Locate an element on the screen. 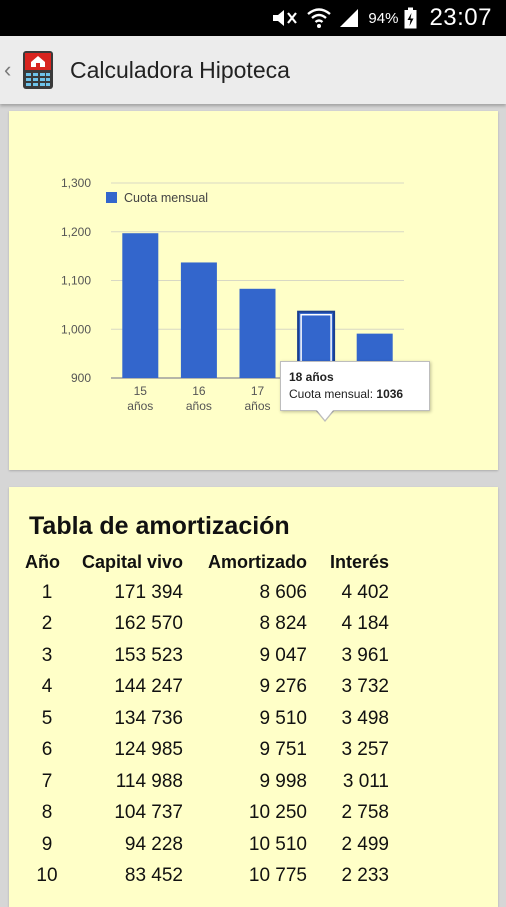  cell-amortizado: 9 510 is located at coordinates (283, 718).